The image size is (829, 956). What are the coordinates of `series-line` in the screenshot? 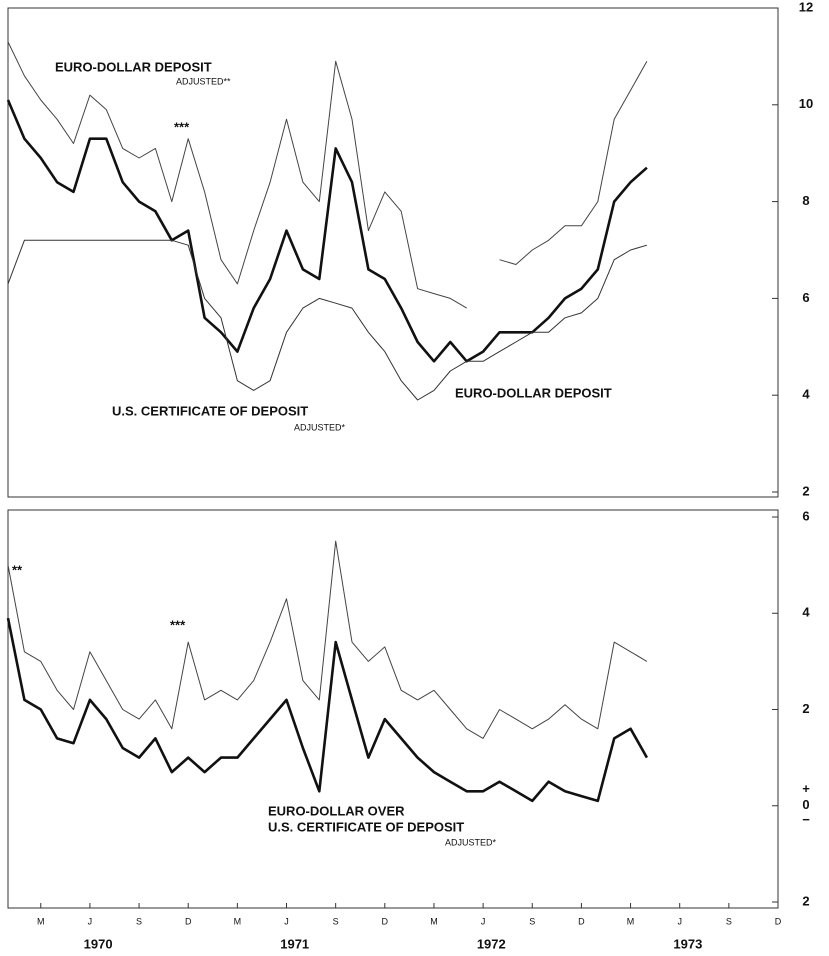 It's located at (327, 320).